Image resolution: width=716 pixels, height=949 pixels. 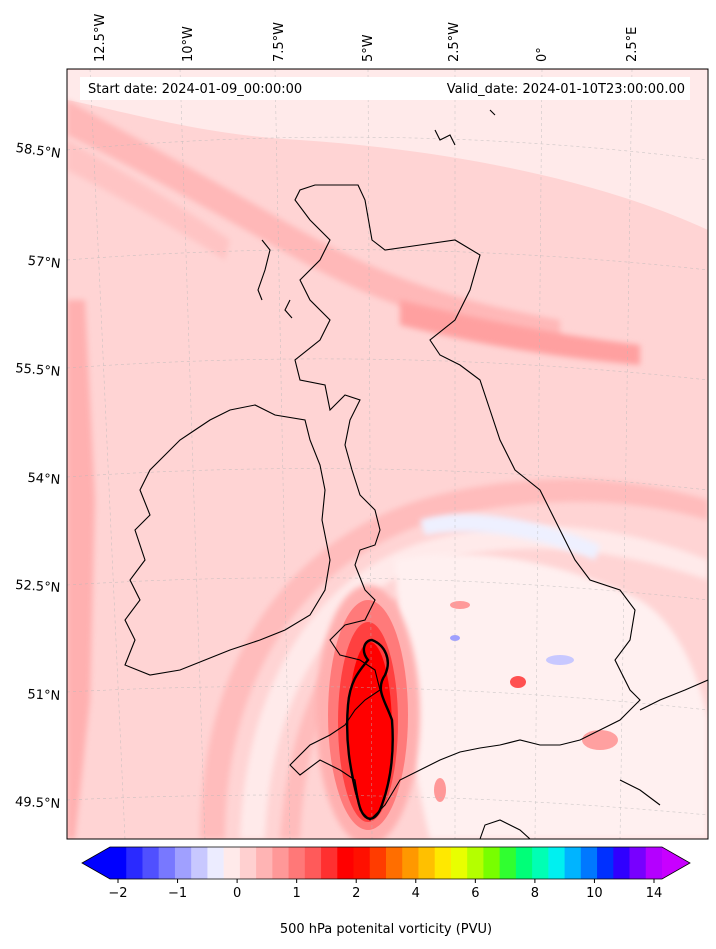 I want to click on colorbar-tick-label: −2, so click(x=117, y=893).